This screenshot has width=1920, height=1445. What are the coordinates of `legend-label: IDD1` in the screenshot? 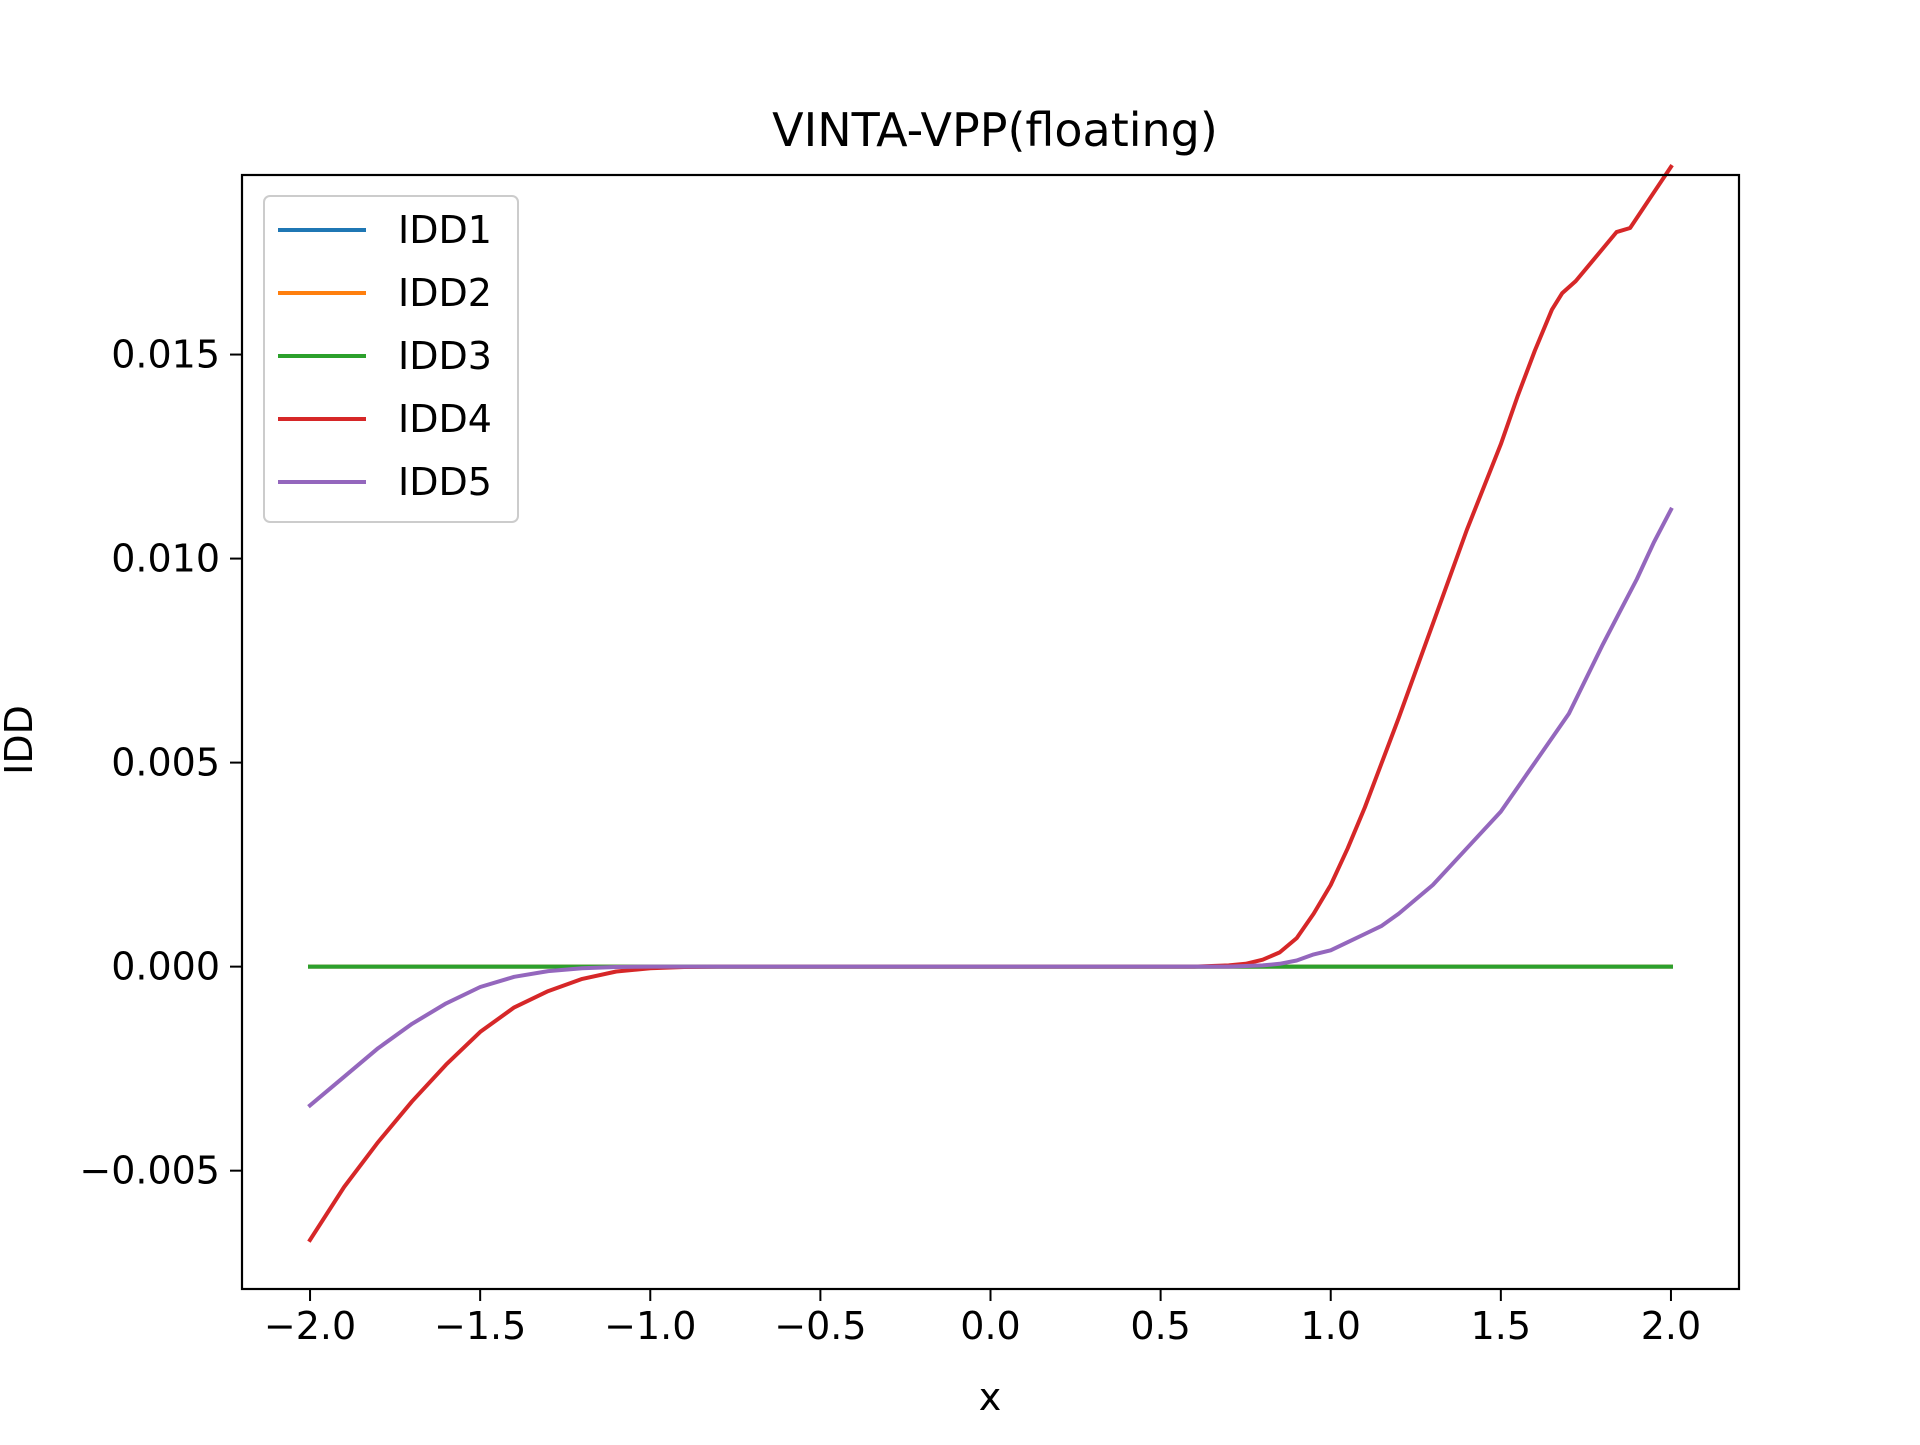 It's located at (445, 230).